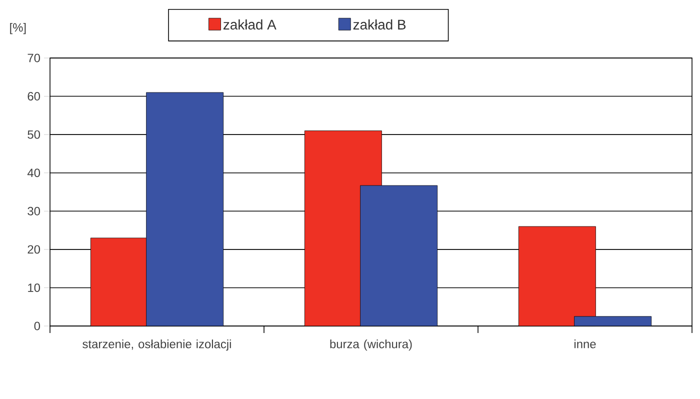  What do you see at coordinates (585, 344) in the screenshot?
I see `x-tick-label: inne` at bounding box center [585, 344].